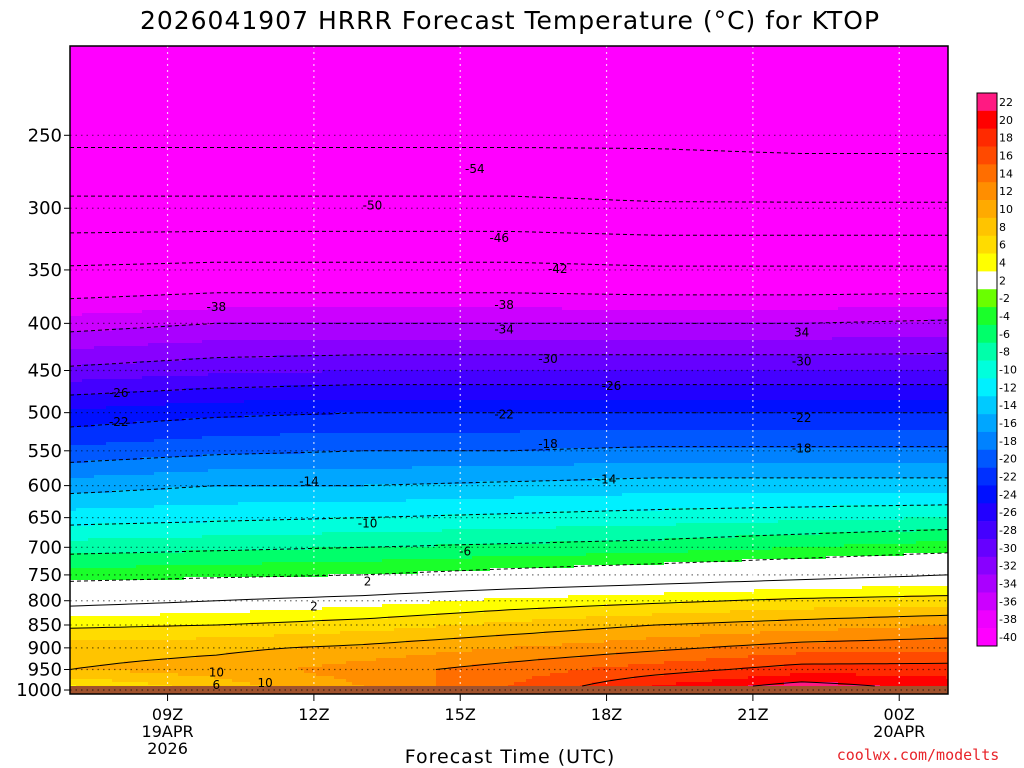 Image resolution: width=1024 pixels, height=768 pixels. I want to click on contour-label: -50, so click(373, 206).